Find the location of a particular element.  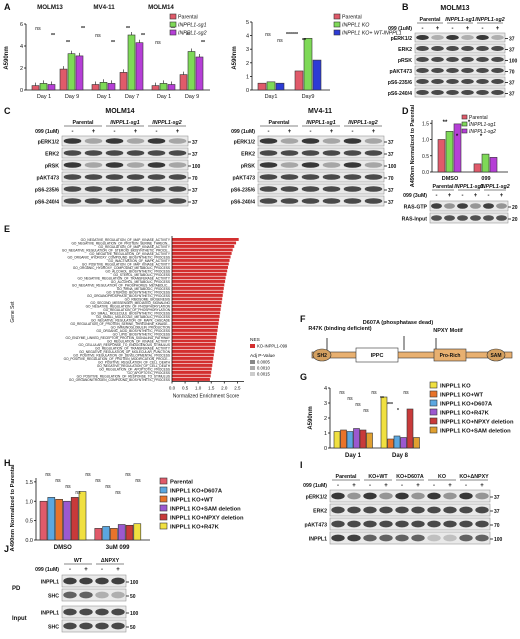

y-tick-label: 1 is located at coordinates (325, 434).